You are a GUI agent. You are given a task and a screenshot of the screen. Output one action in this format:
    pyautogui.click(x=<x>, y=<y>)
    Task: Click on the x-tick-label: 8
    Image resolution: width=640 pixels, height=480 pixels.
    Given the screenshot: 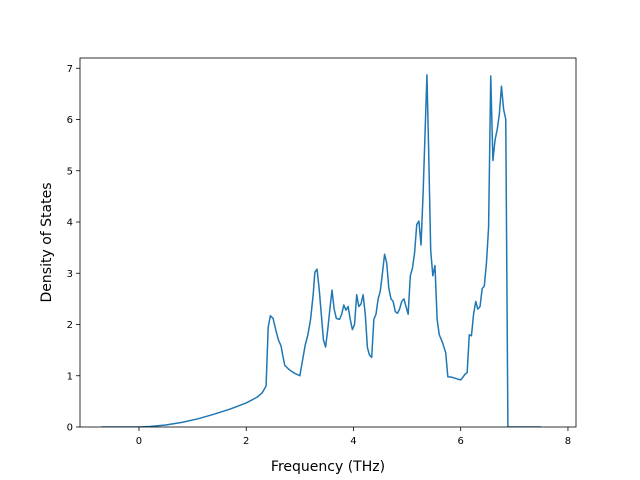 What is the action you would take?
    pyautogui.click(x=568, y=441)
    